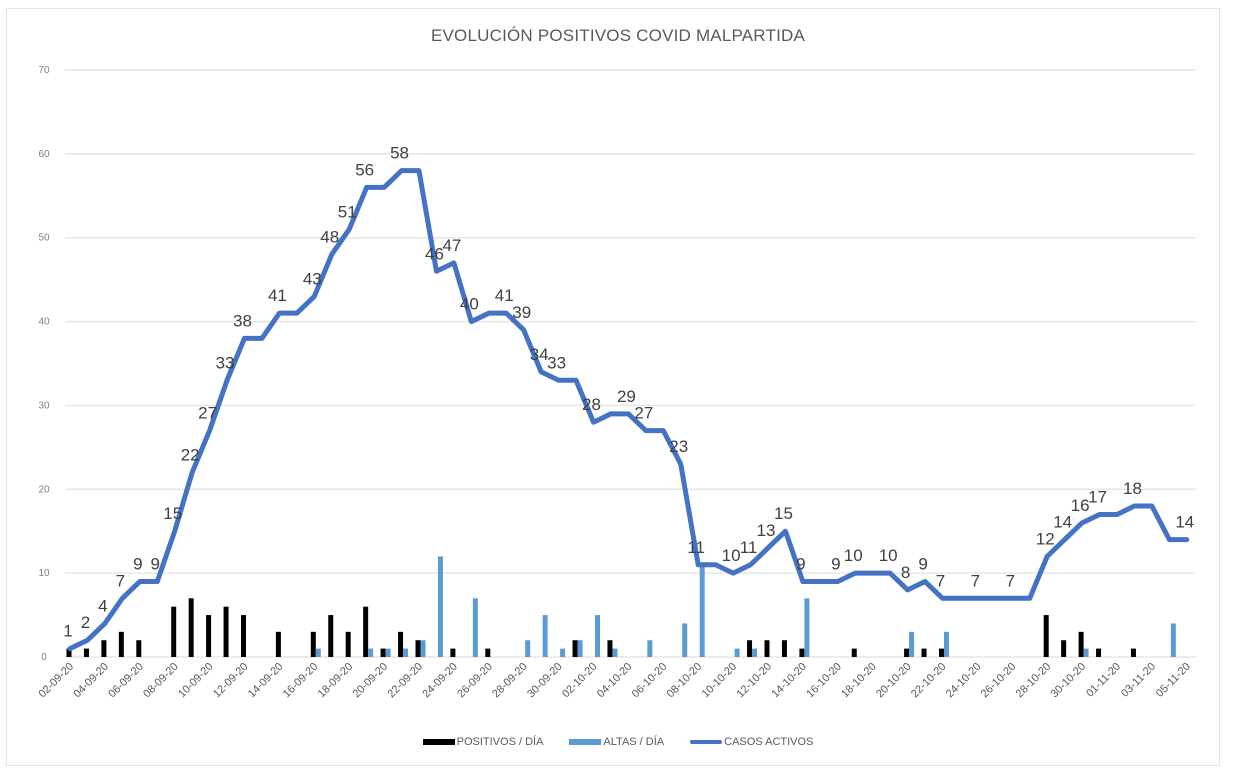 Image resolution: width=1248 pixels, height=770 pixels. I want to click on x-tick-label: 04-09-20, so click(91, 681).